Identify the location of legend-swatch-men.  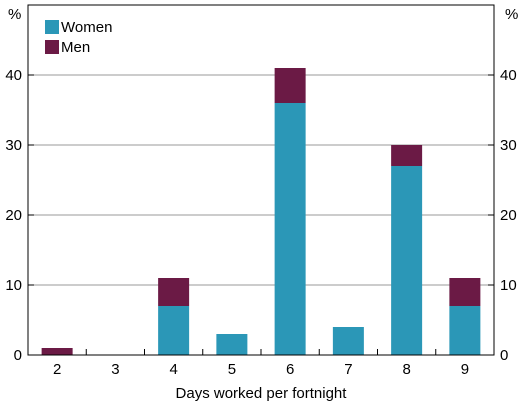
(52, 47).